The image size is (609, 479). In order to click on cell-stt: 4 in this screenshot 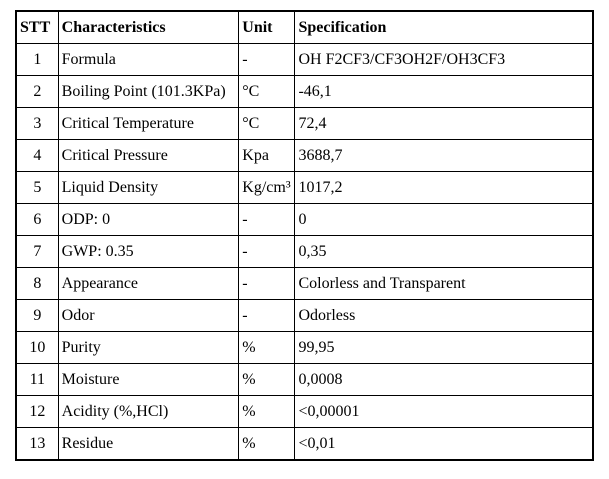, I will do `click(37, 155)`.